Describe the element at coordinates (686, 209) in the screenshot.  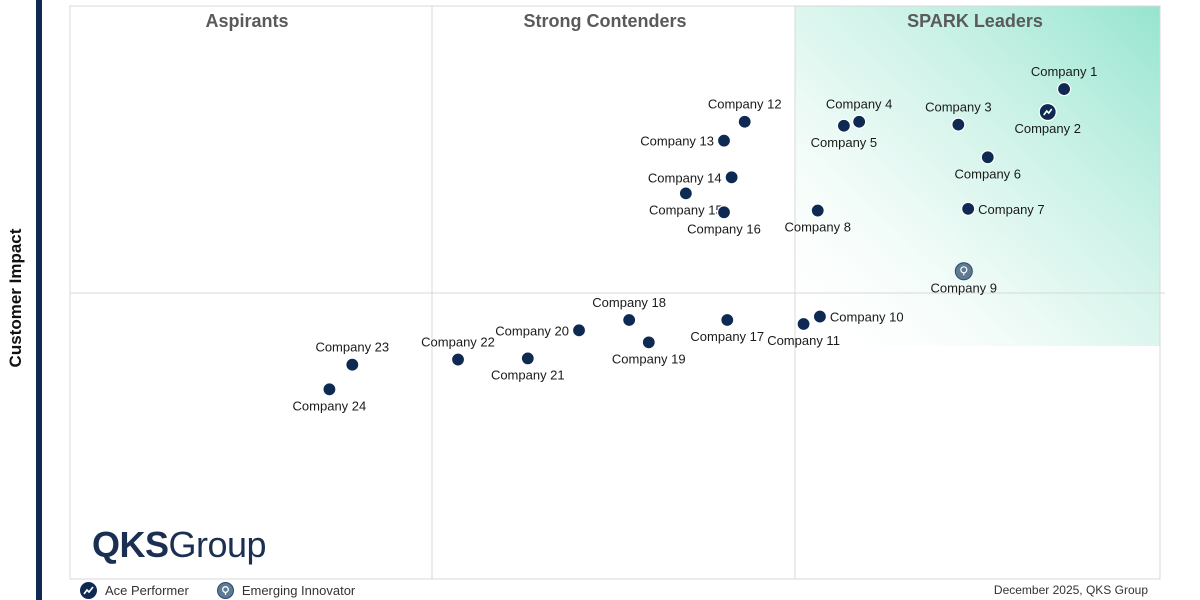
I see `point-label: Company 15` at that location.